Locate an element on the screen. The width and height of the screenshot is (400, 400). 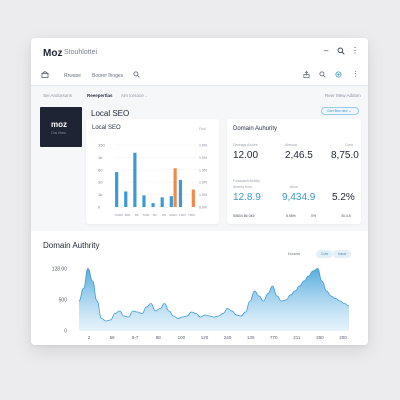
x-tick-label: 240 is located at coordinates (228, 337).